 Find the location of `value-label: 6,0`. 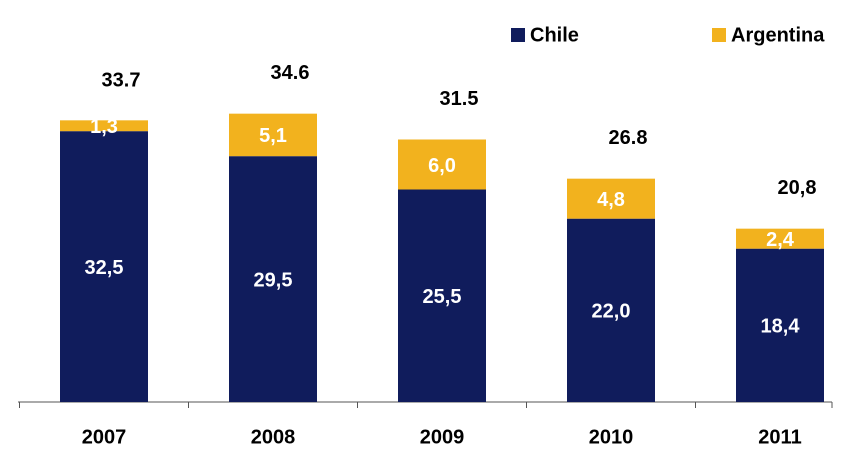

value-label: 6,0 is located at coordinates (442, 166).